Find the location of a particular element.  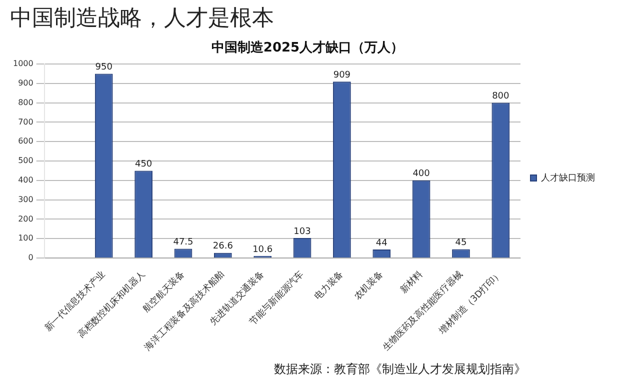

x-tick-label: 电力装备 is located at coordinates (329, 285).